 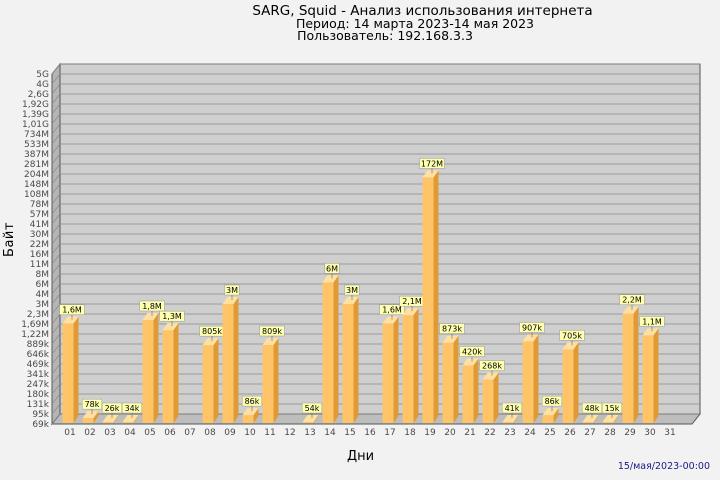 What do you see at coordinates (38, 385) in the screenshot?
I see `y-tick-label: 247k` at bounding box center [38, 385].